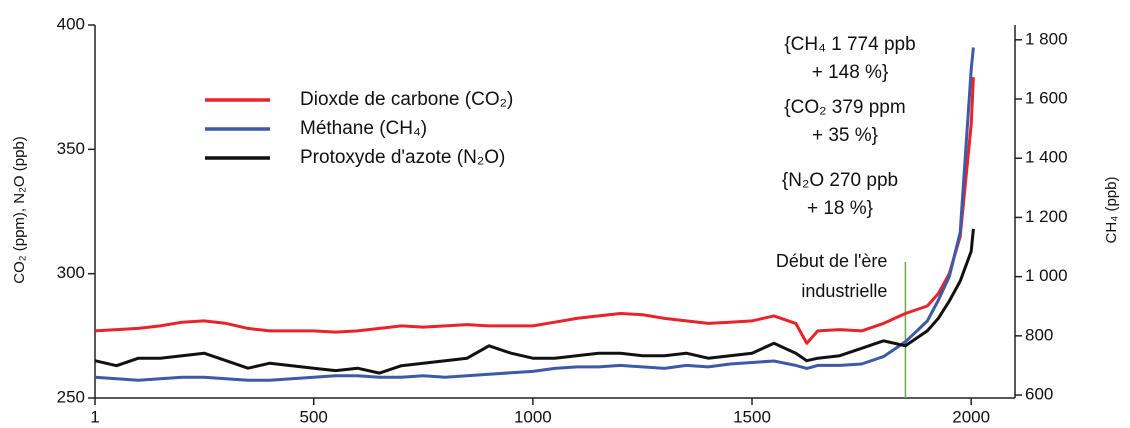 This screenshot has width=1130, height=428. What do you see at coordinates (19, 210) in the screenshot?
I see `y-axis-label: CO₂ (ppm), N₂O (ppb)` at bounding box center [19, 210].